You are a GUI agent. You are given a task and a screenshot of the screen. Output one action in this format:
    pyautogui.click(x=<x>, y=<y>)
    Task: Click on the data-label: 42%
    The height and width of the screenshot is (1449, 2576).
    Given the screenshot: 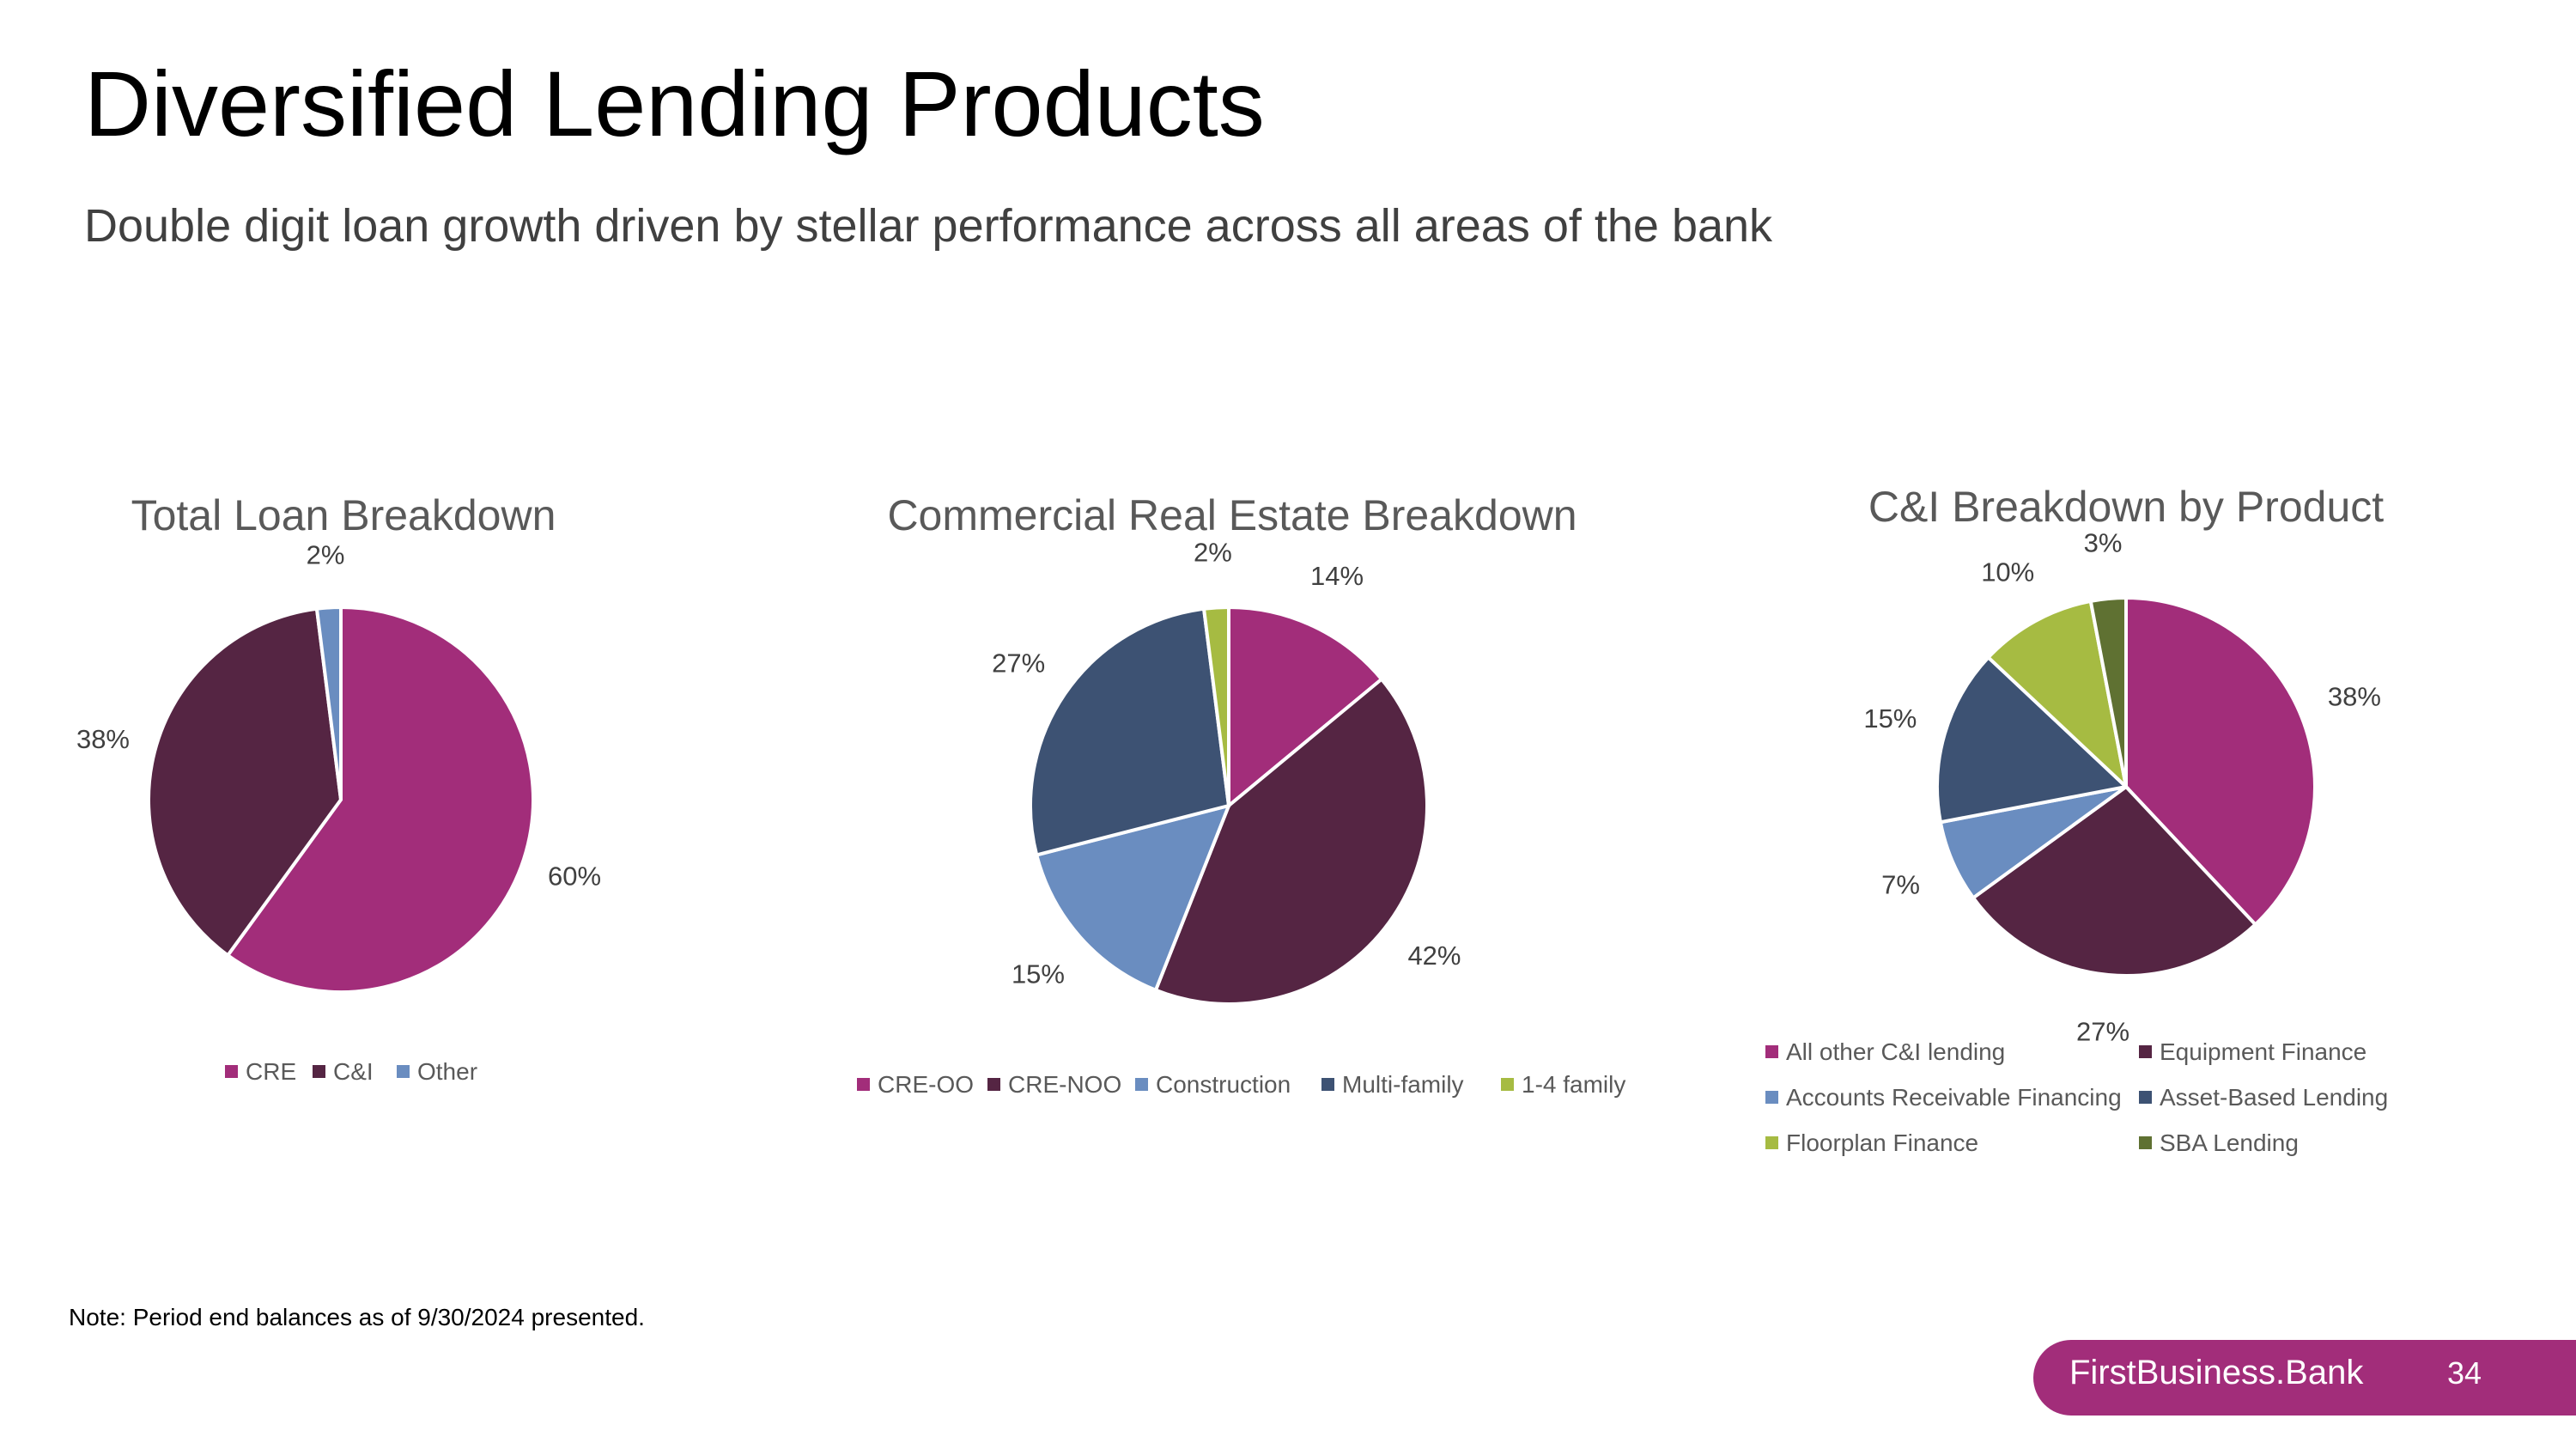 What is the action you would take?
    pyautogui.click(x=1434, y=956)
    